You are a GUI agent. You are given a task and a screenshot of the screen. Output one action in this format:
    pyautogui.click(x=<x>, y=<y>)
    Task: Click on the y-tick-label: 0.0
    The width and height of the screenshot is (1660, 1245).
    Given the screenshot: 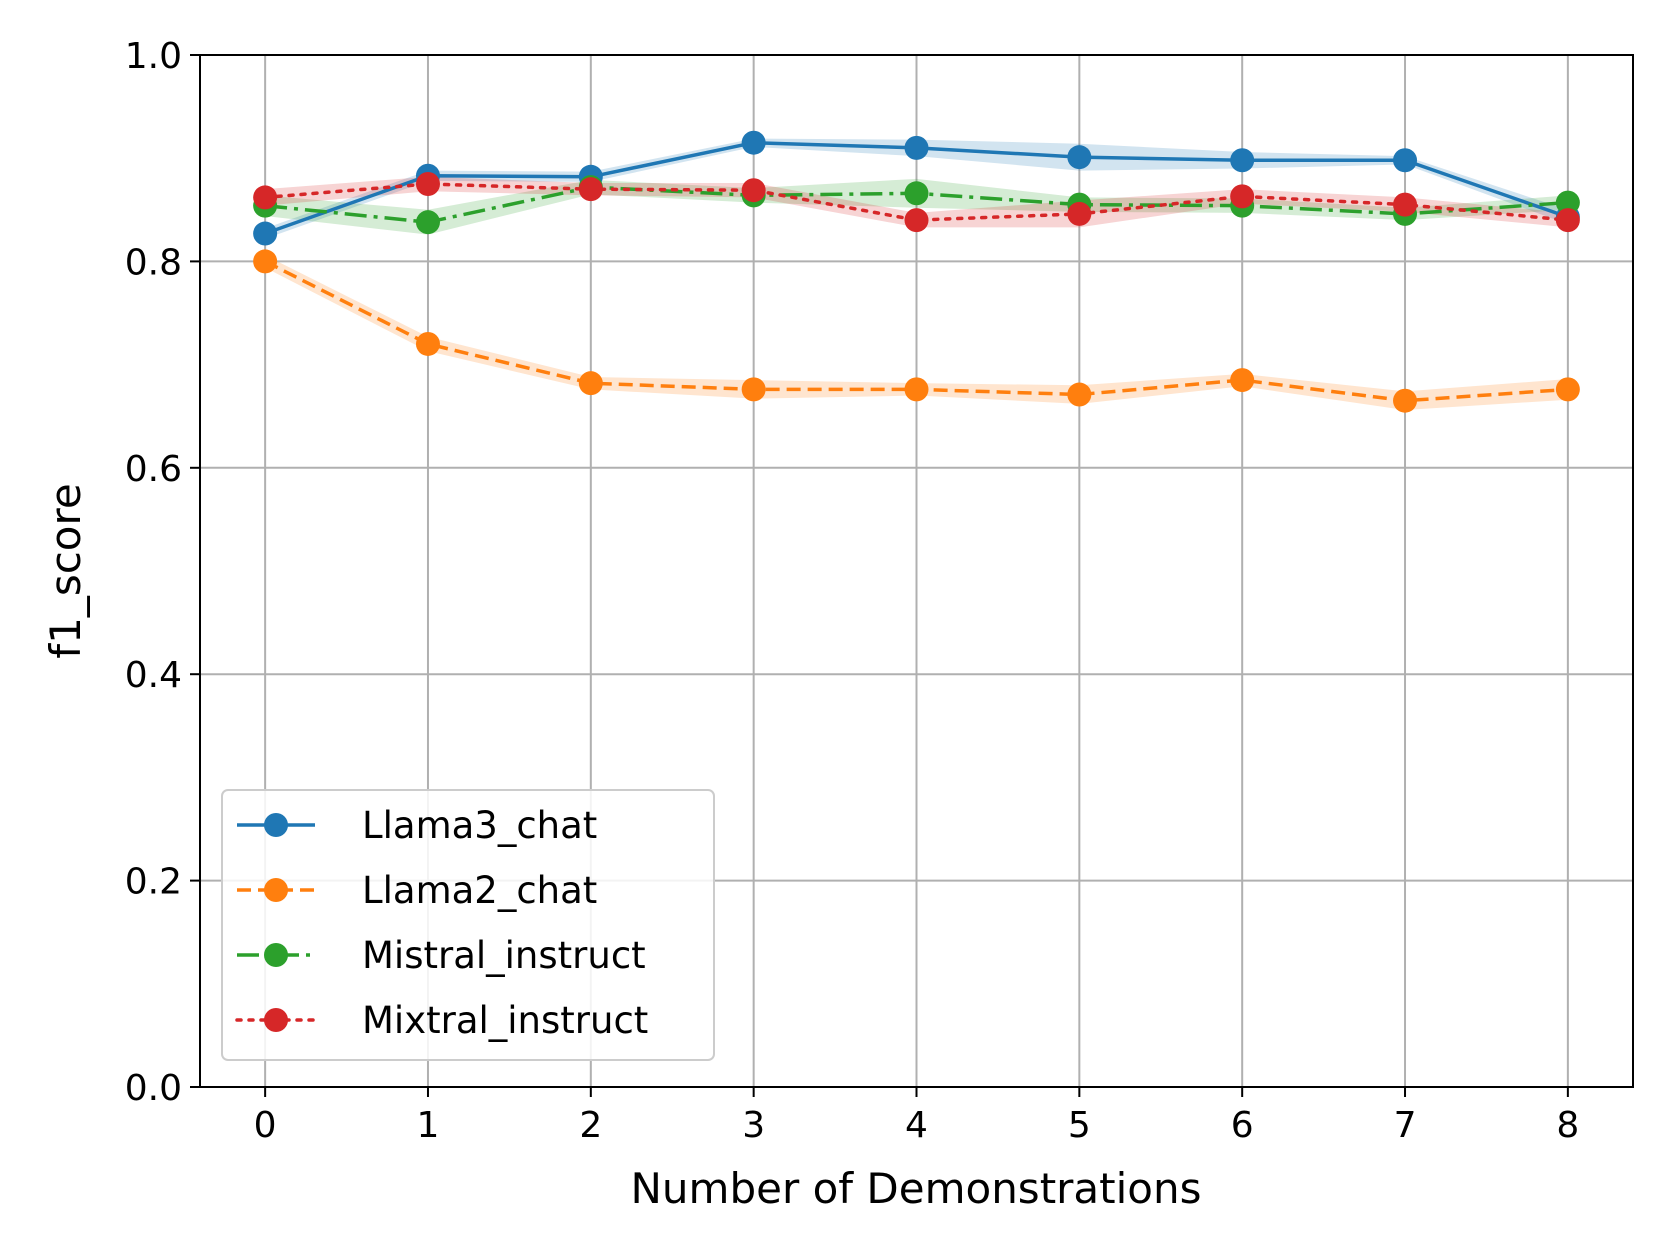 What is the action you would take?
    pyautogui.click(x=153, y=1088)
    